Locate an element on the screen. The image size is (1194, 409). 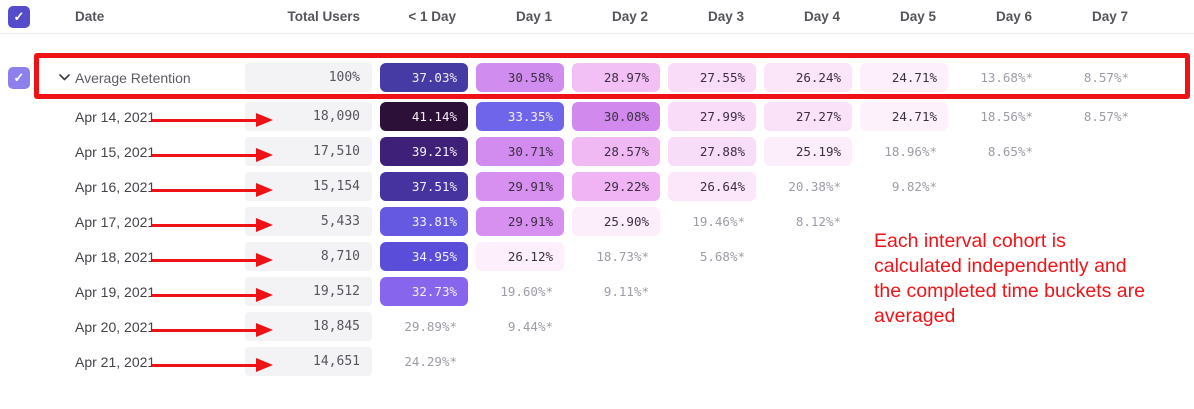
retention-cell: 39.21% is located at coordinates (424, 151).